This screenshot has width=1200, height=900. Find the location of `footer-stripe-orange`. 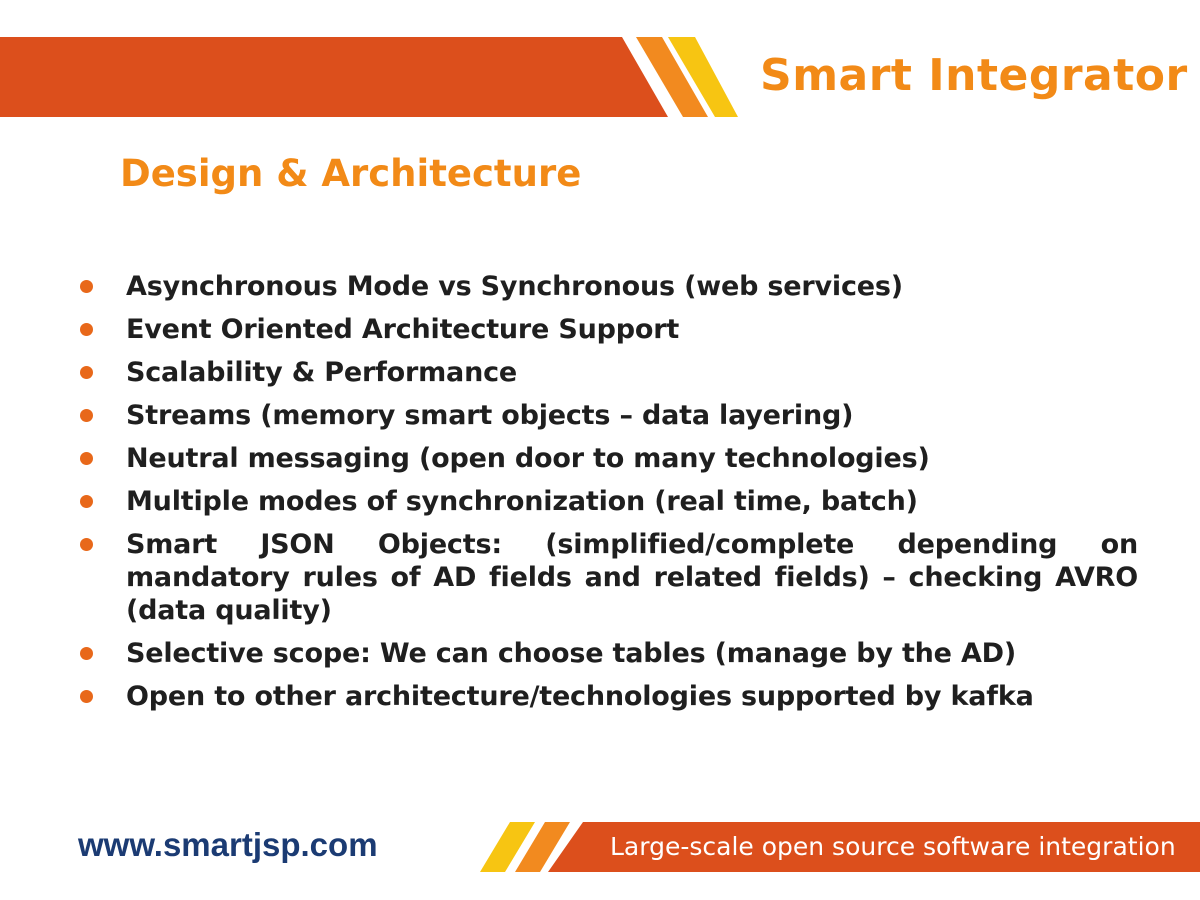

footer-stripe-orange is located at coordinates (542, 847).